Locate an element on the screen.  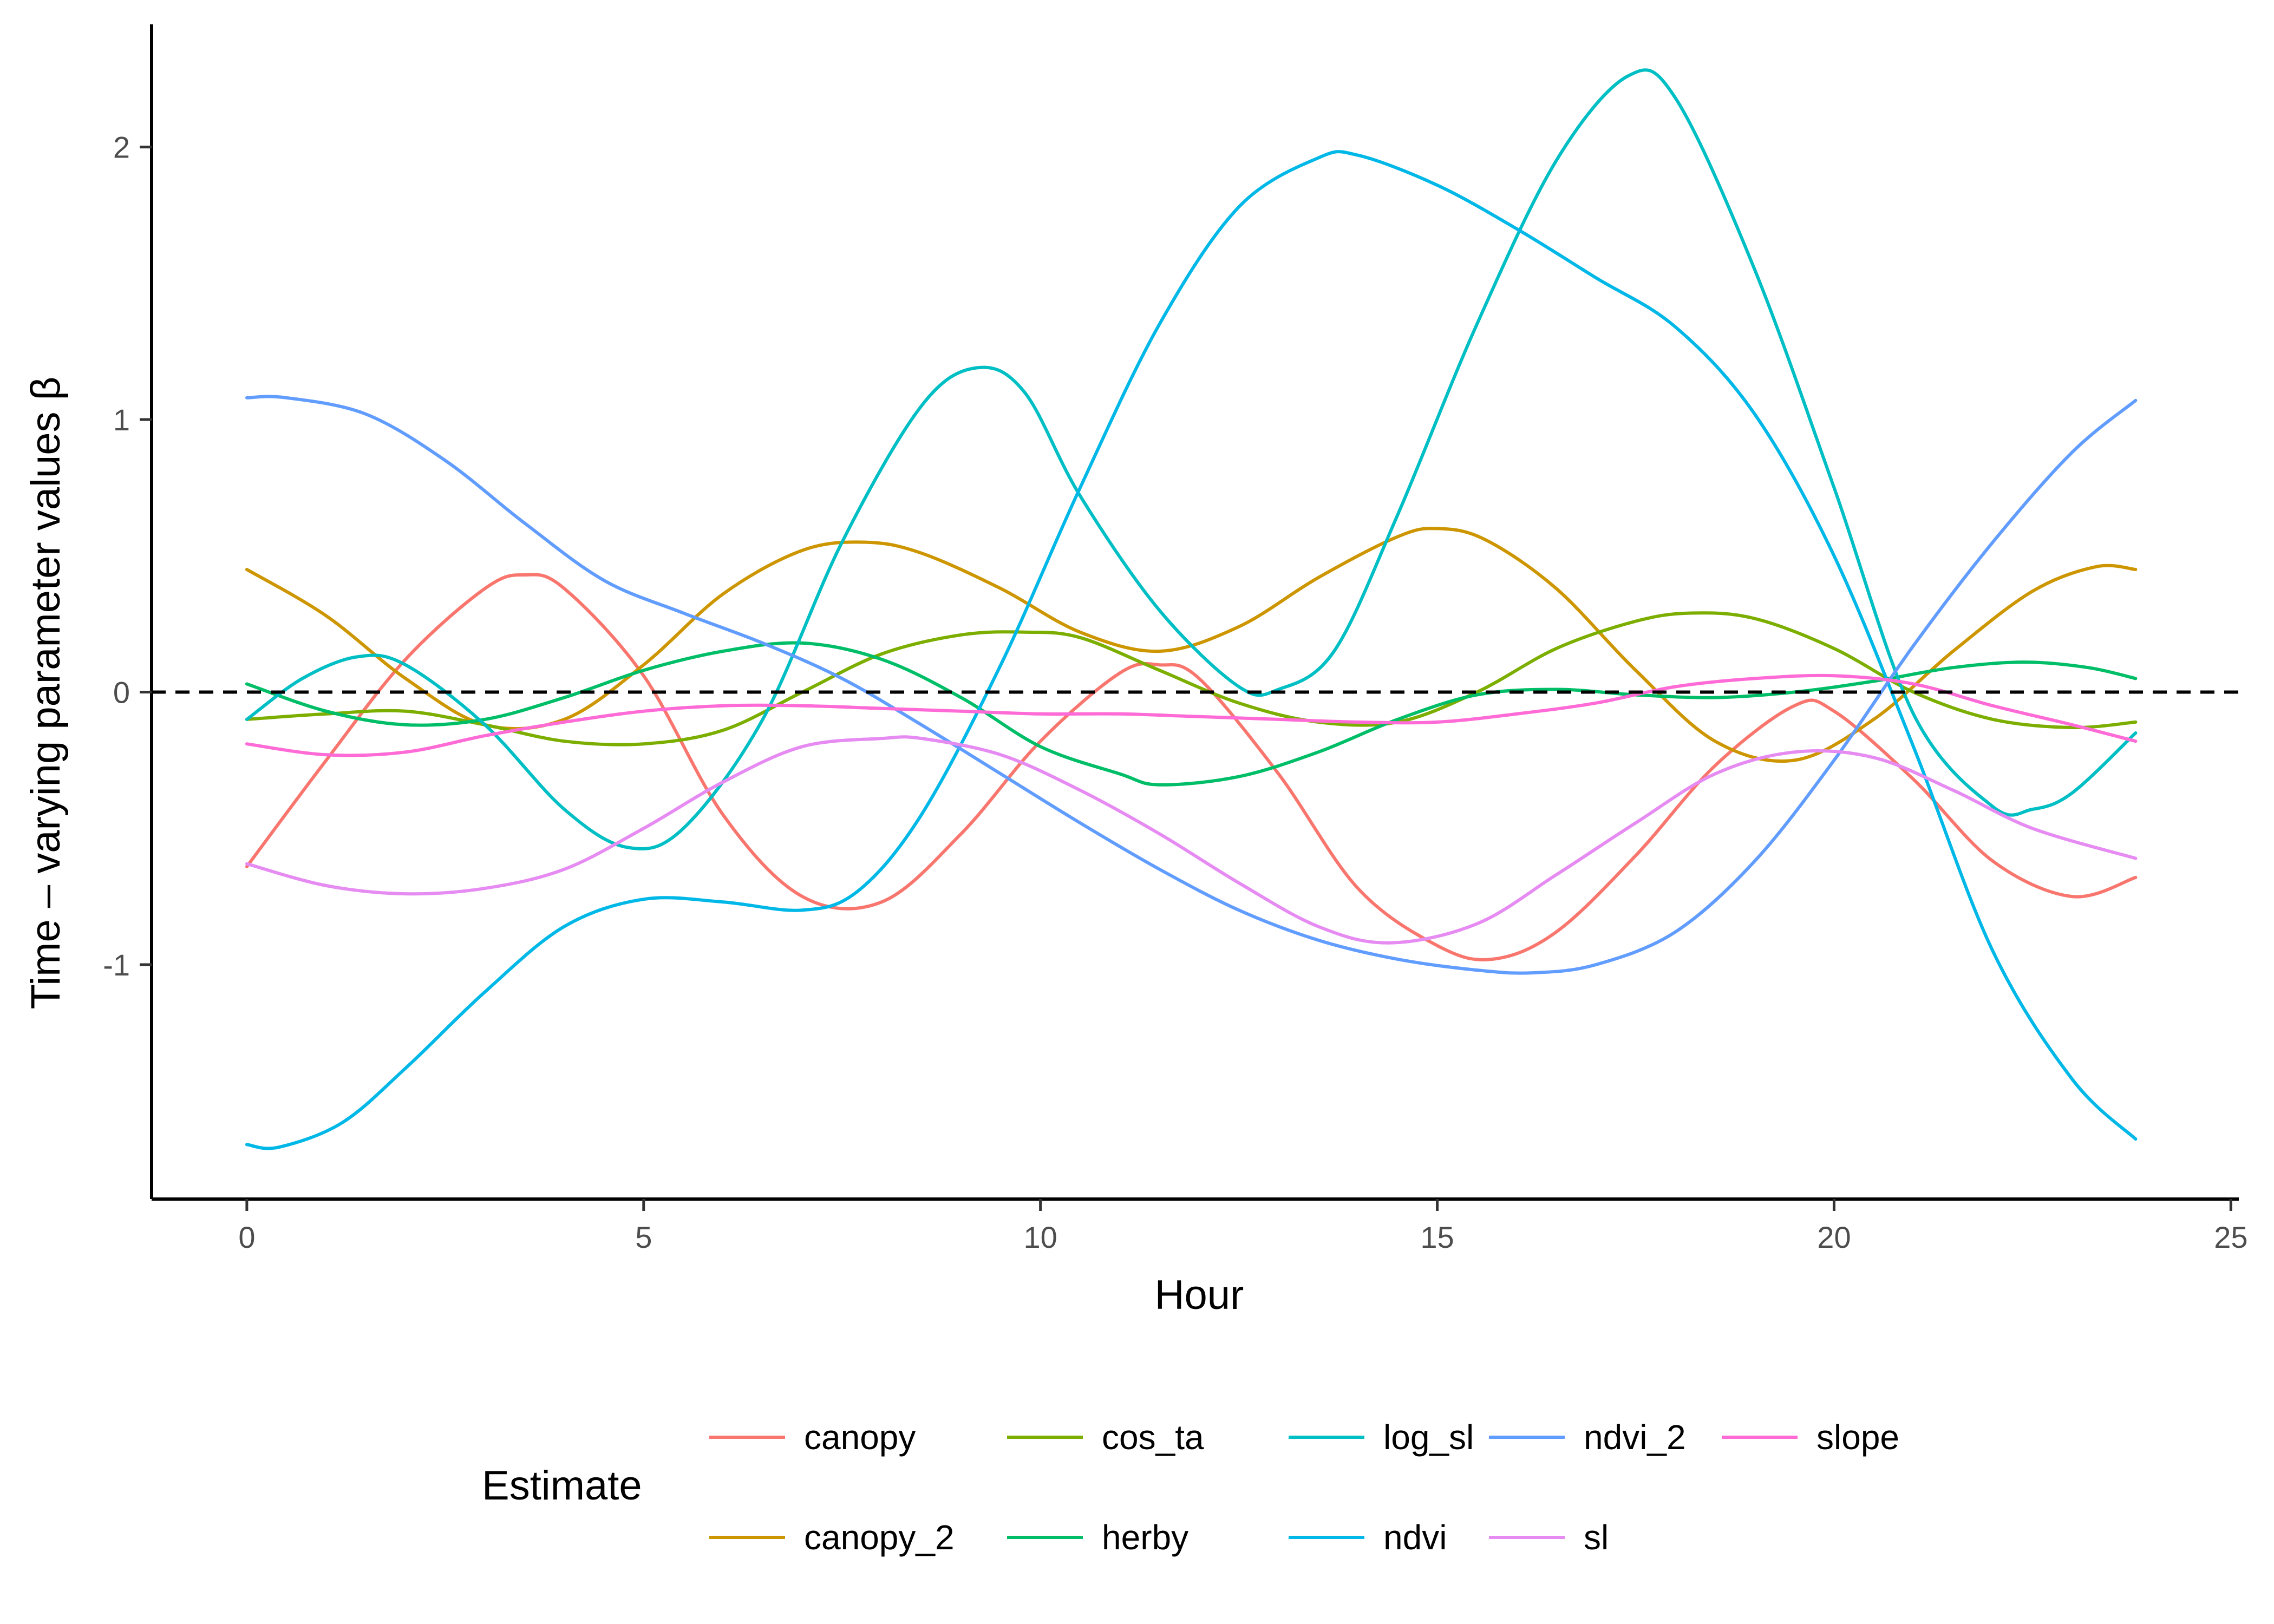
legend-title: Estimate is located at coordinates (562, 1486).